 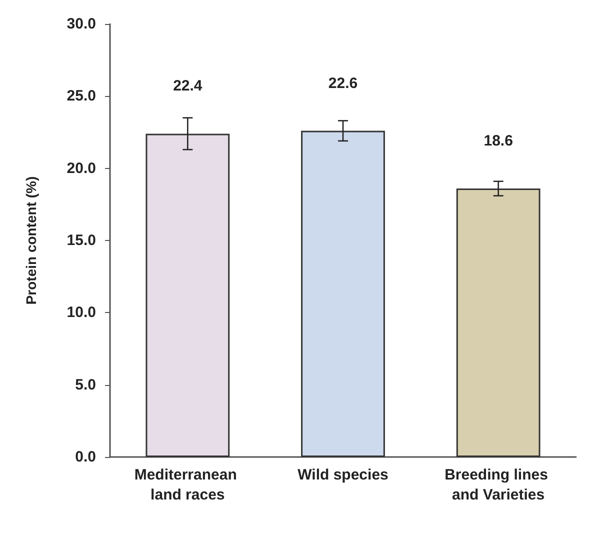 I want to click on y-axis-title: Protein content (%), so click(x=31, y=240).